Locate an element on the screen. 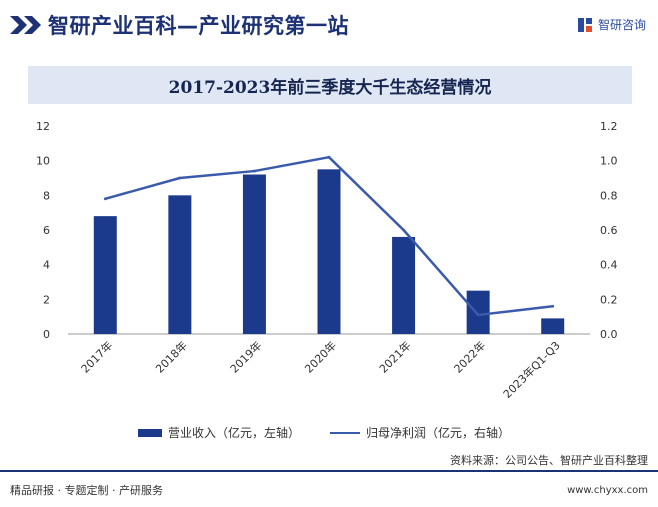 The image size is (658, 507). y-right-tick-label: 1.2 is located at coordinates (609, 126).